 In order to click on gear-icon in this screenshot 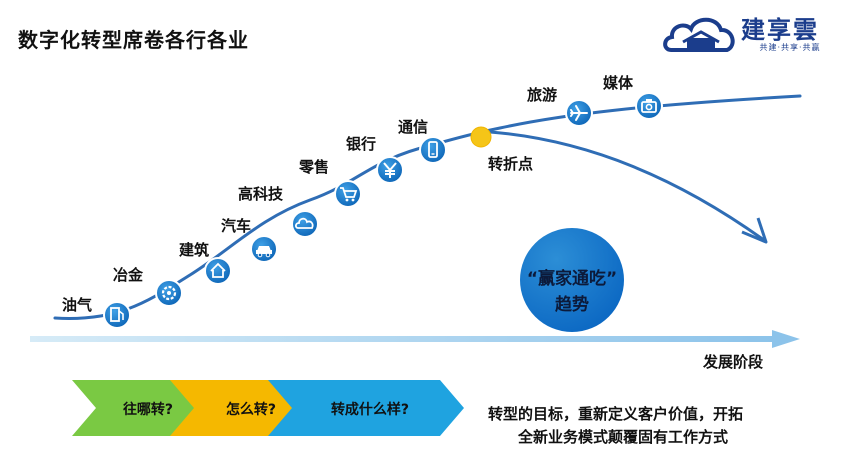, I will do `click(169, 293)`.